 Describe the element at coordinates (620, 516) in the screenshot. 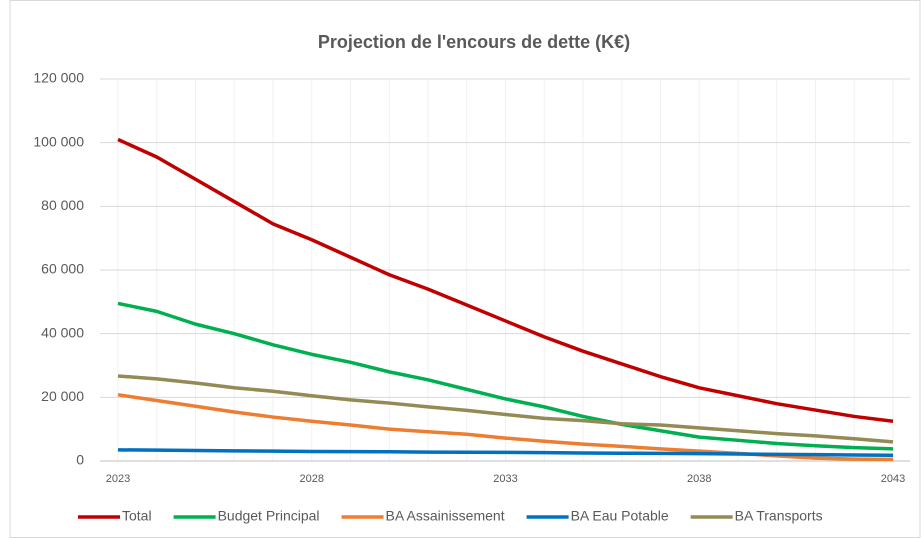

I see `legend-label: BA Eau Potable` at that location.